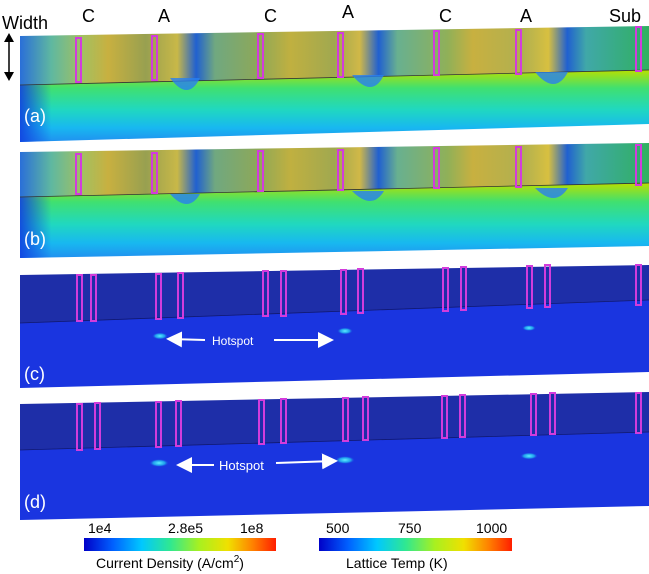 This screenshot has width=649, height=574. Describe the element at coordinates (35, 502) in the screenshot. I see `panel-label-d: (d)` at that location.